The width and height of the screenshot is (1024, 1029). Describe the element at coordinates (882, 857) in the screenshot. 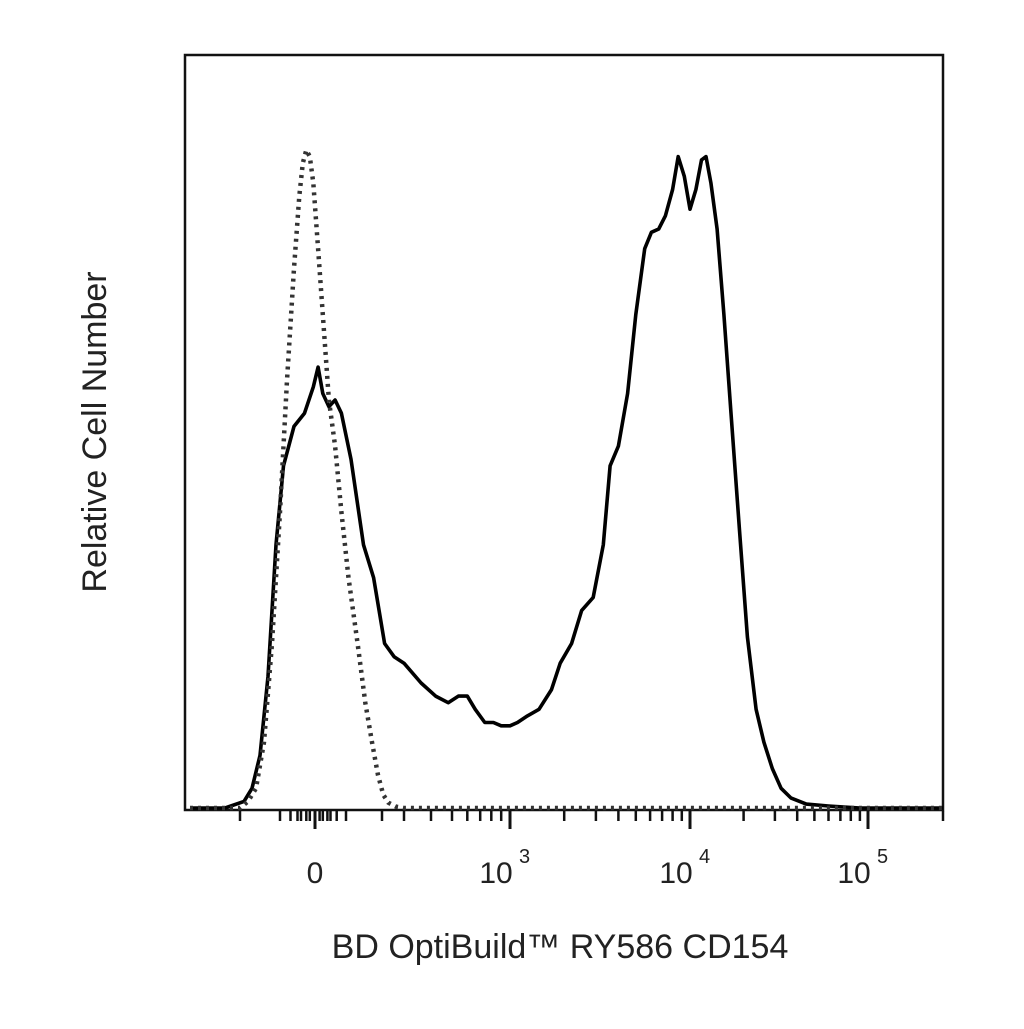

I see `x-tick-label-exponent: 5` at that location.